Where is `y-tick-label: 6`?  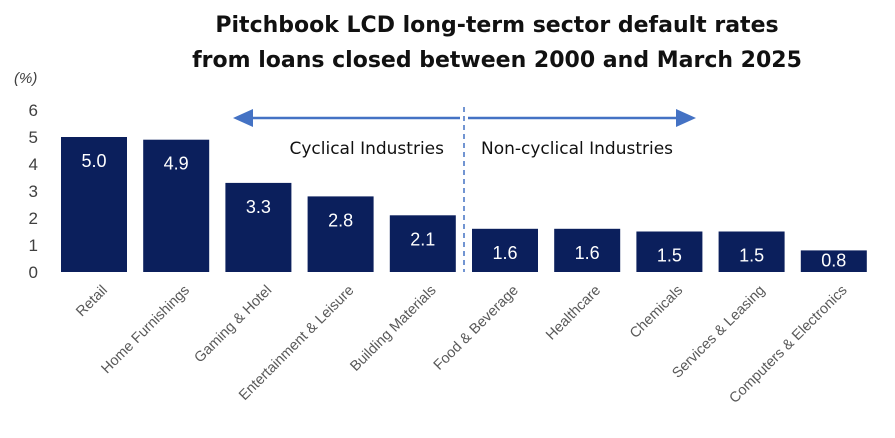
y-tick-label: 6 is located at coordinates (33, 110).